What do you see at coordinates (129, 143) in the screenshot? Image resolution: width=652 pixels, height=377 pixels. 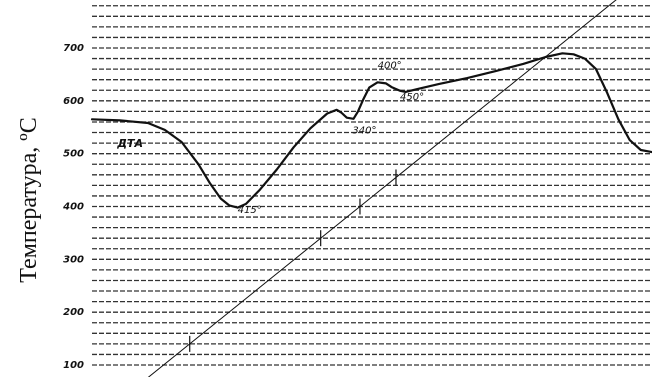 I see `dta-series-label: ДТА` at bounding box center [129, 143].